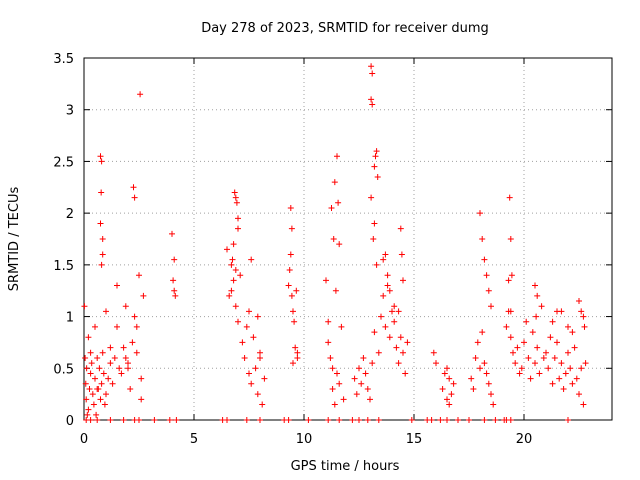  Describe the element at coordinates (345, 466) in the screenshot. I see `x-axis-label: GPS time / hours` at that location.